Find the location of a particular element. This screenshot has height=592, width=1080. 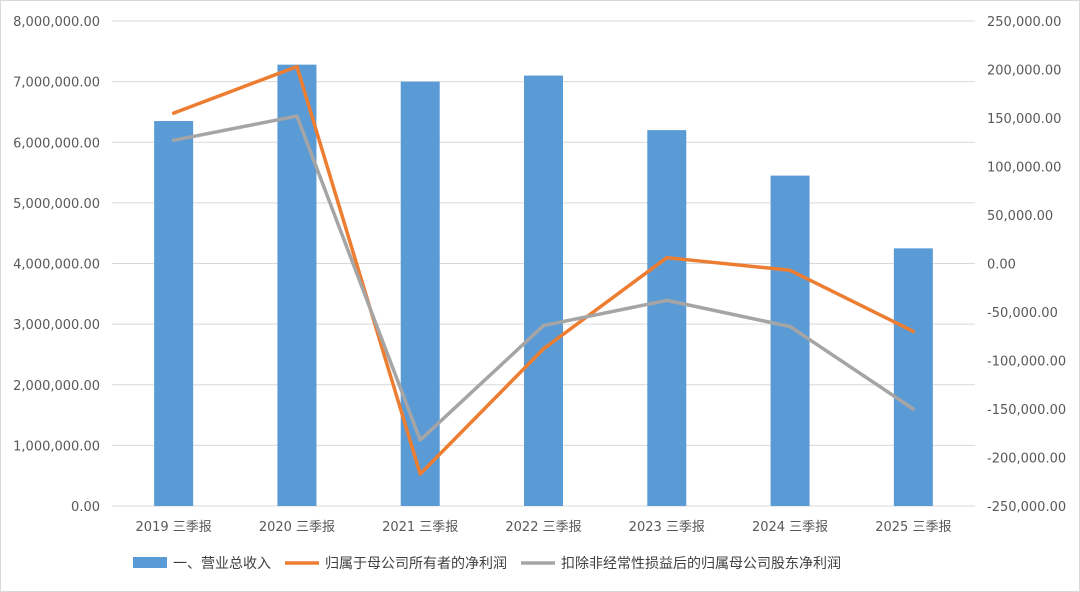

x-tick-label: 2019 三季报 is located at coordinates (174, 527).